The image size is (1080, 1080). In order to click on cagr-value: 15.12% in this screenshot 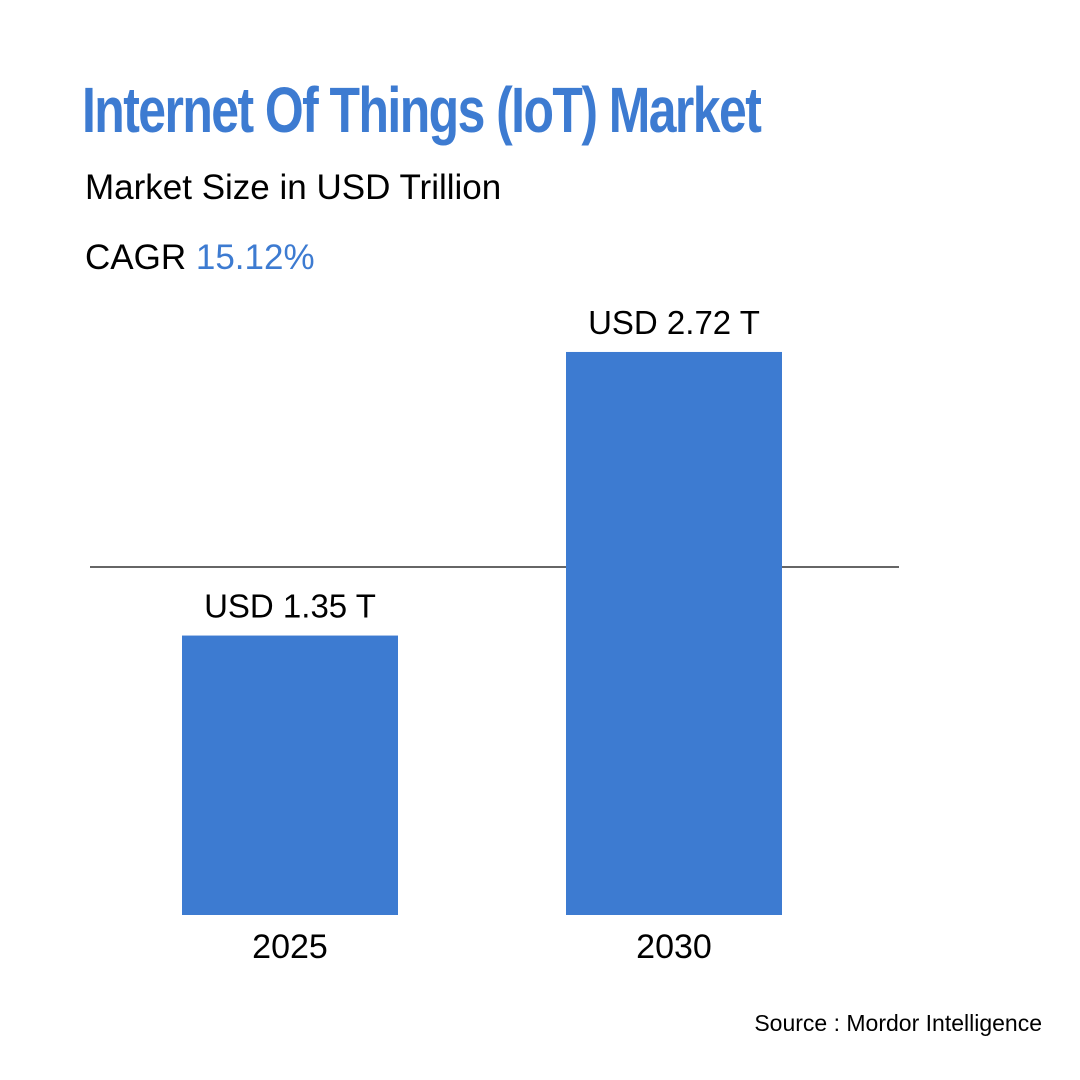, I will do `click(255, 257)`.